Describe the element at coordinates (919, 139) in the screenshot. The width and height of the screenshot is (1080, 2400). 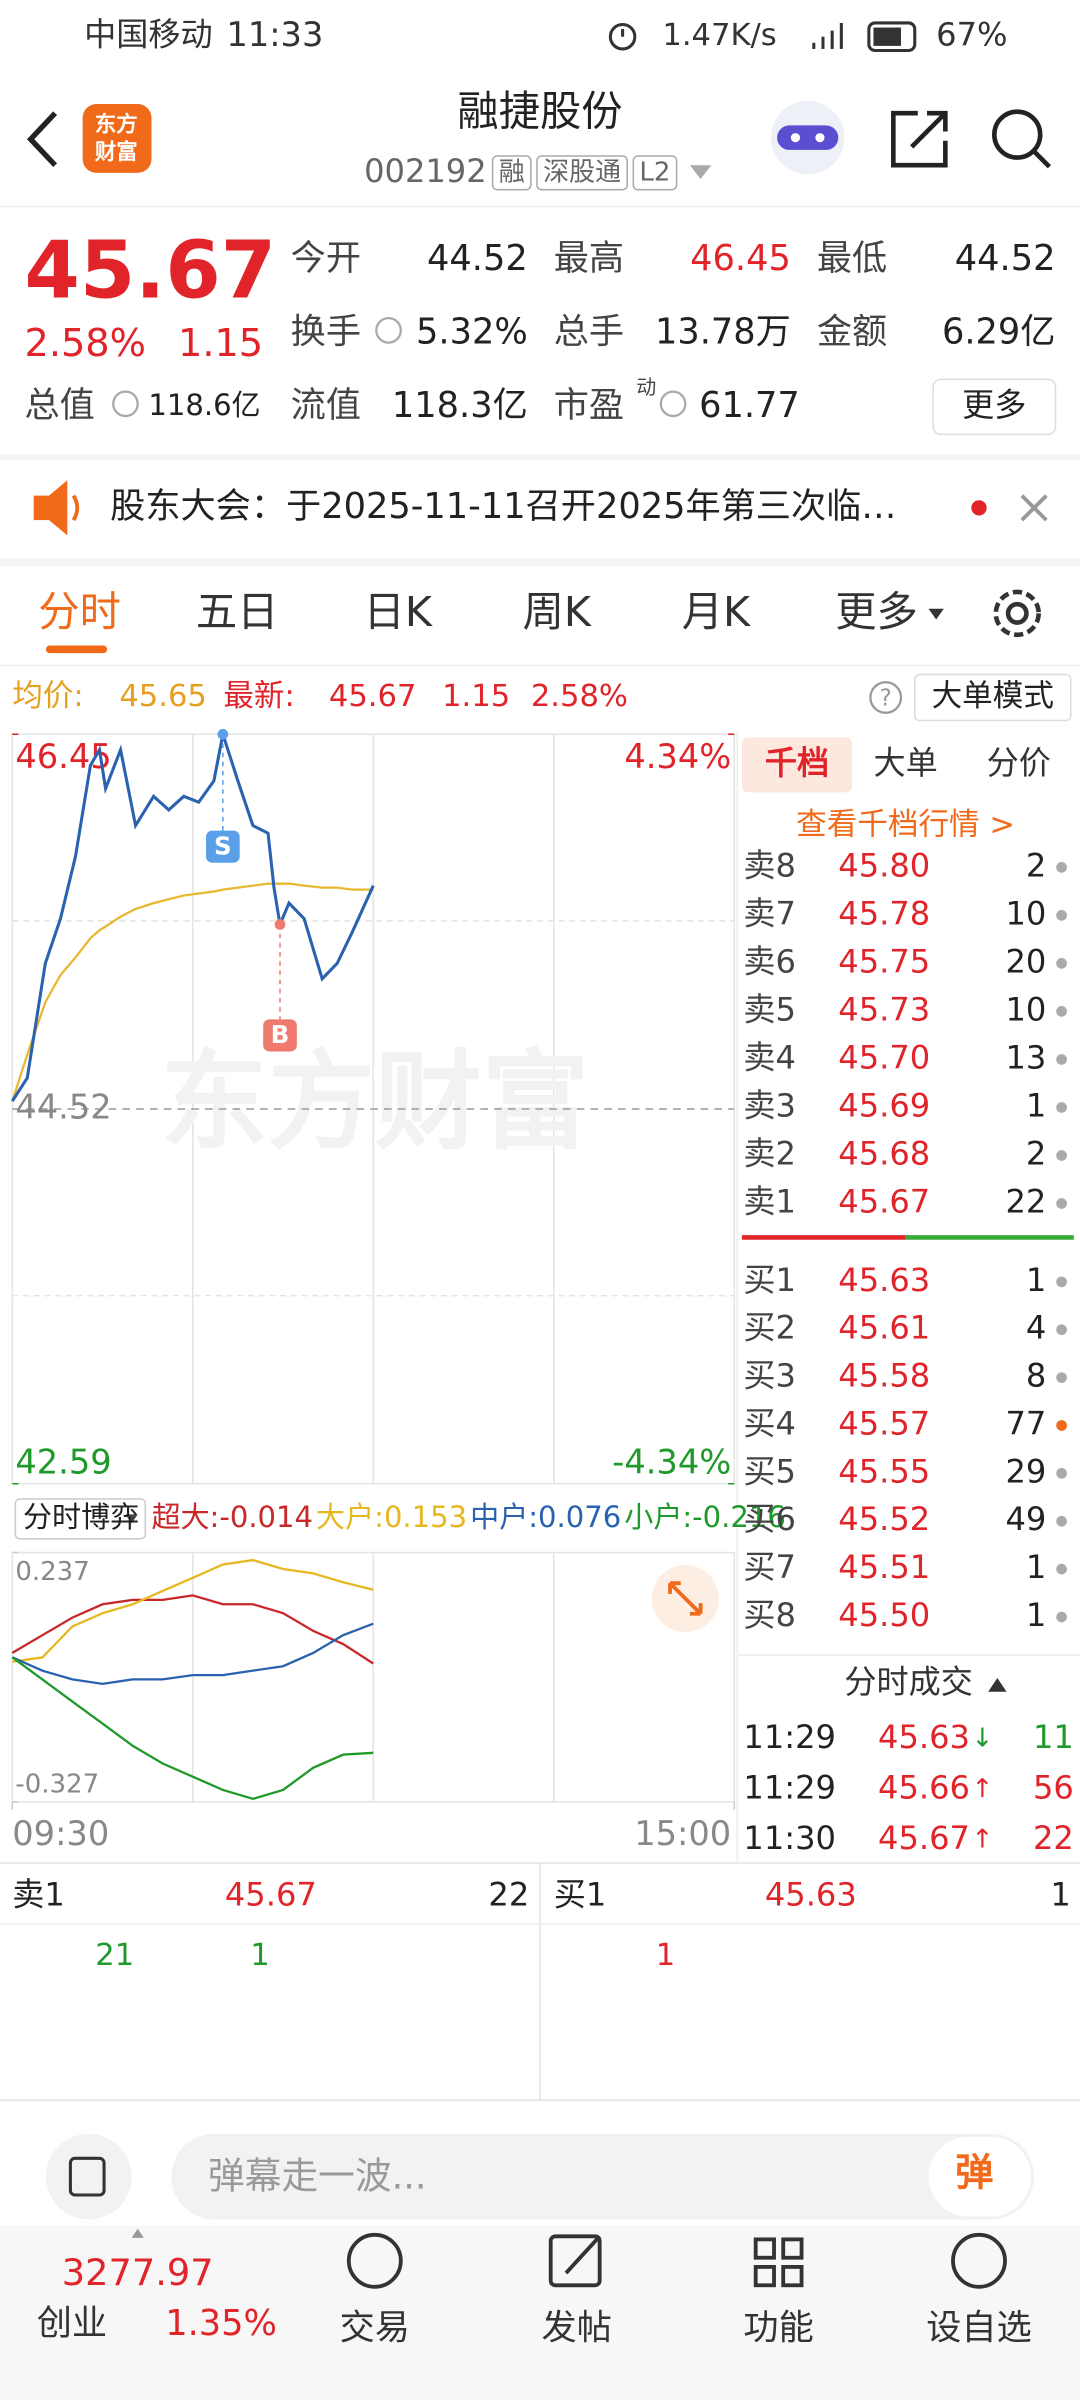
I see `share-button` at that location.